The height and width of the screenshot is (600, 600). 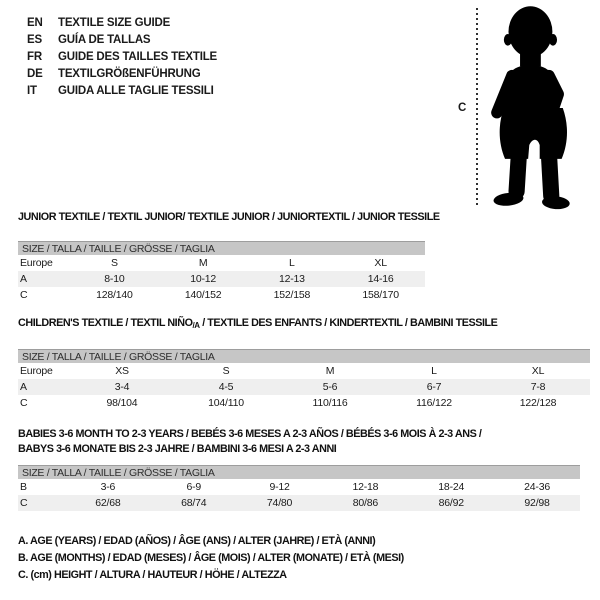 What do you see at coordinates (279, 503) in the screenshot?
I see `cell-value: 74/80` at bounding box center [279, 503].